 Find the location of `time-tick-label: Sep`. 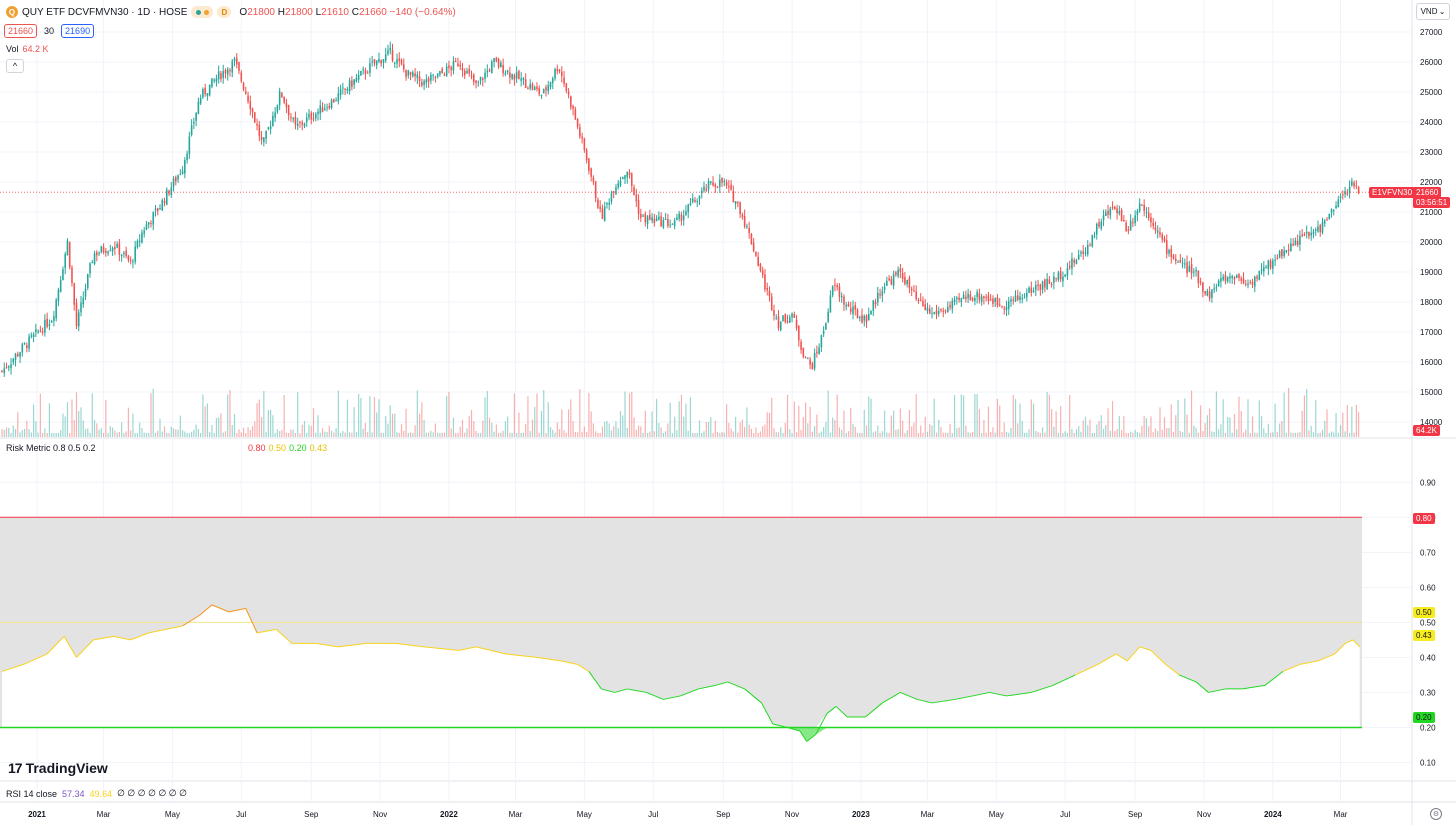

time-tick-label: Sep is located at coordinates (723, 814).